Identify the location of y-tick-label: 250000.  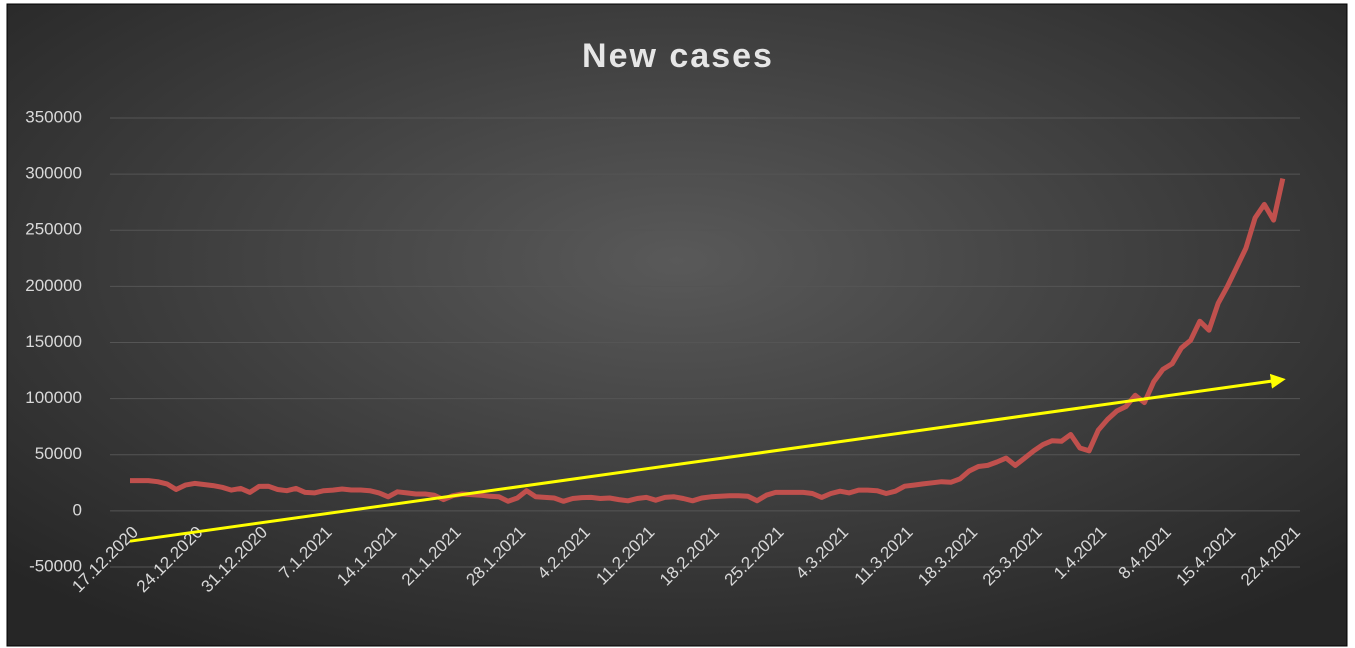
(53, 229).